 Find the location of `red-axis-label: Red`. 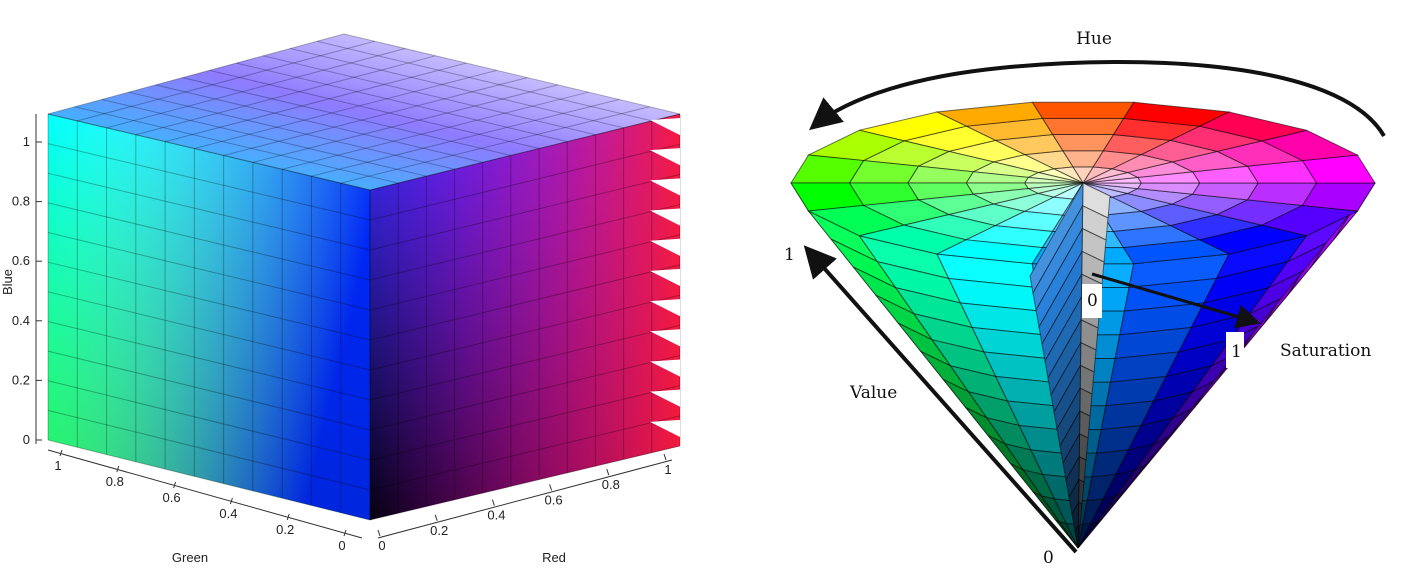

red-axis-label: Red is located at coordinates (554, 557).